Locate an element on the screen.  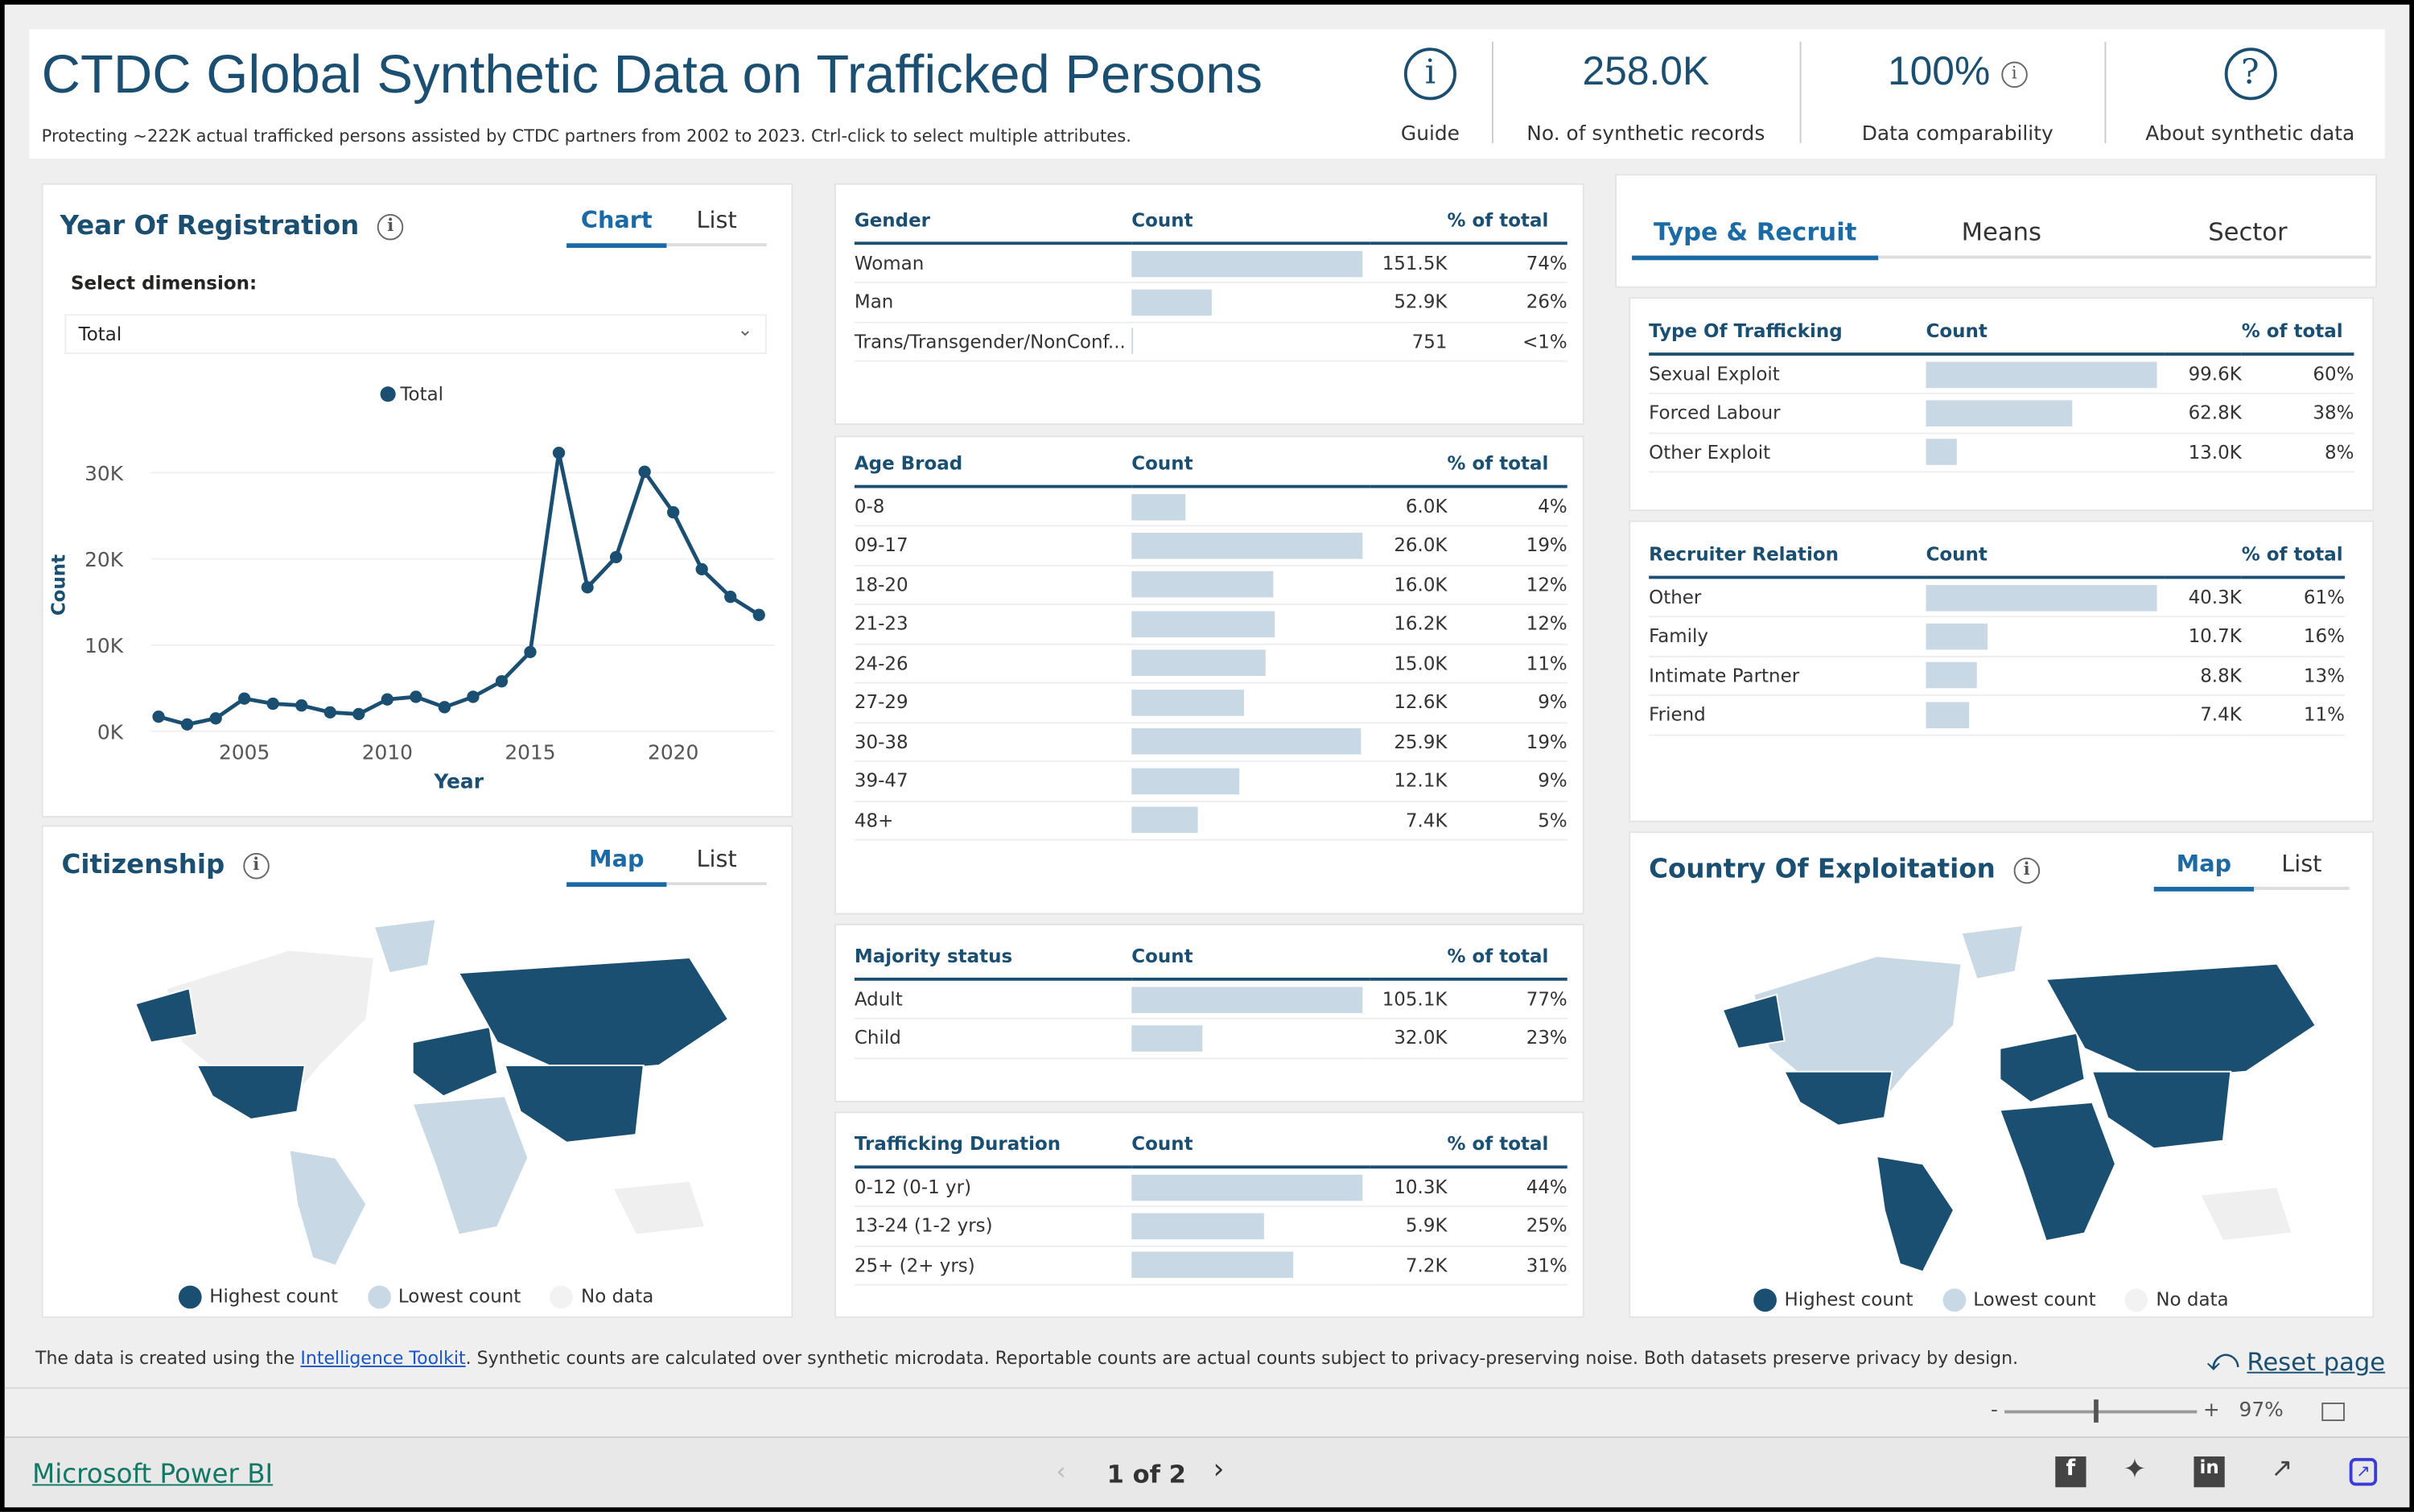
tab-means: Means is located at coordinates (2002, 238).